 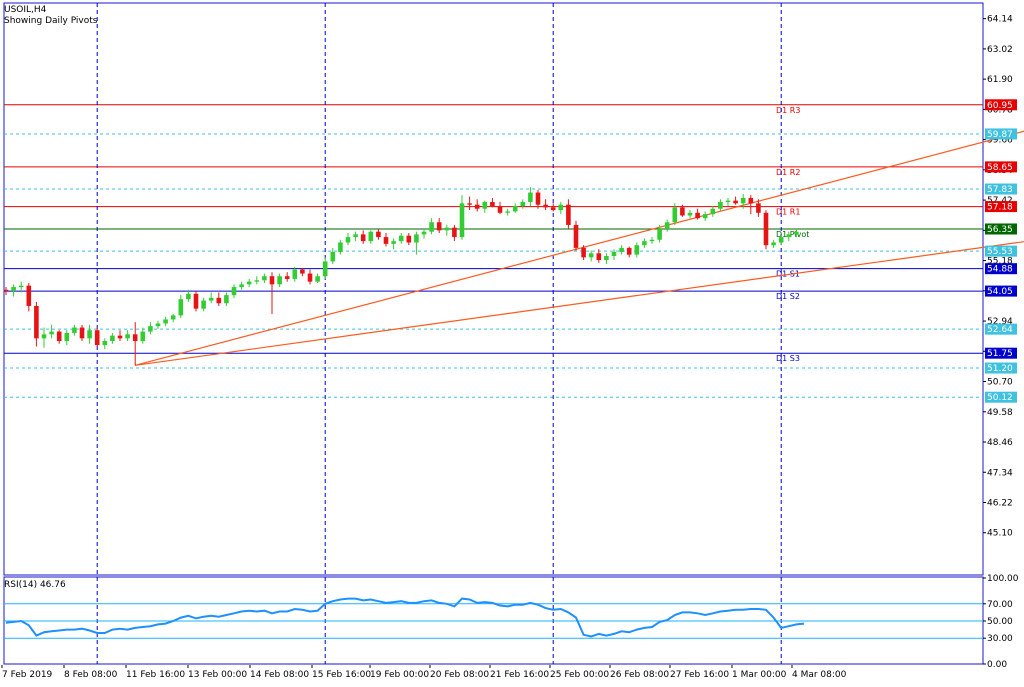 I want to click on rsi-tick-label: 30.00, so click(x=1000, y=639).